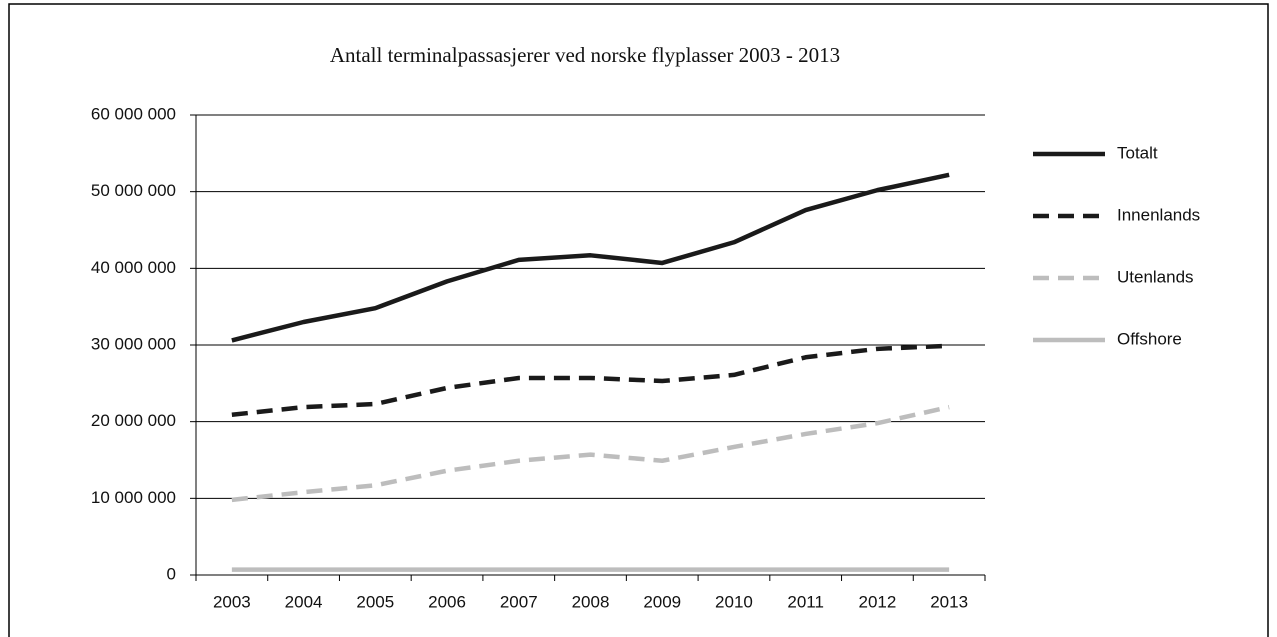  I want to click on legend-label: Totalt, so click(1137, 152).